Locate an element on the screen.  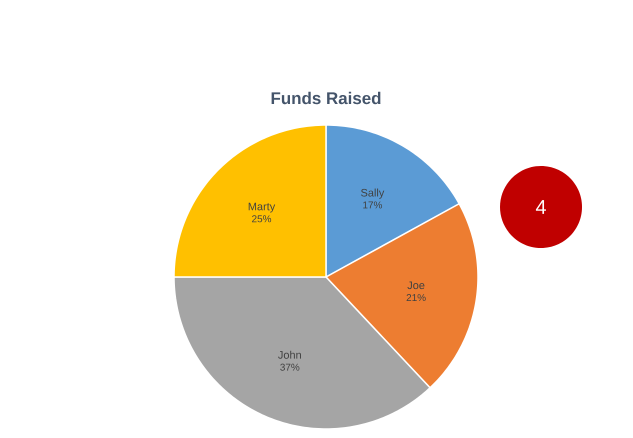
slice-label: Joe is located at coordinates (415, 286).